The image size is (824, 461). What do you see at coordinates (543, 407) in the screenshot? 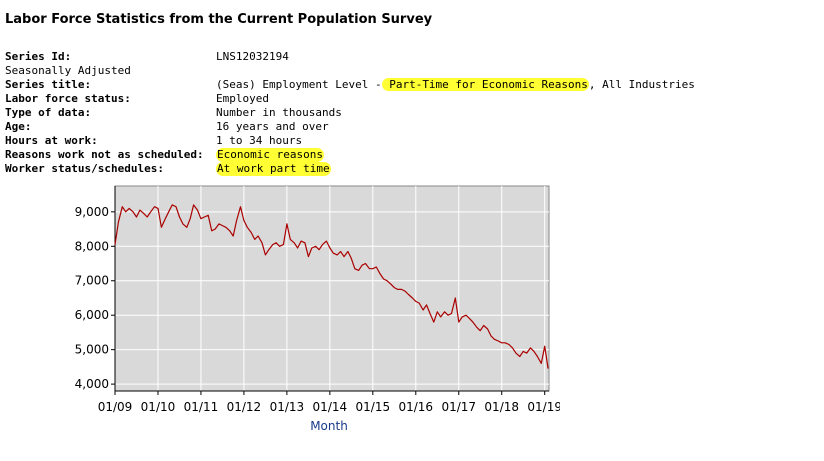
I see `x-tick-label: 01/19` at bounding box center [543, 407].